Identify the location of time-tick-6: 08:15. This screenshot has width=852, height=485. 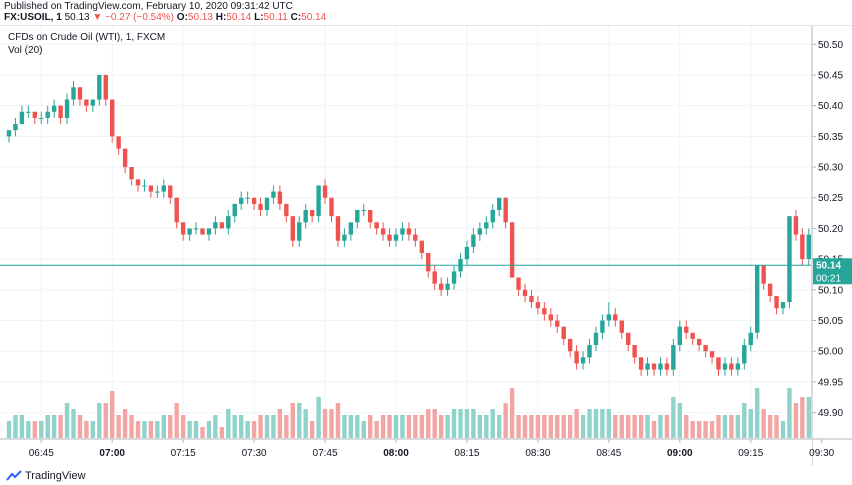
(466, 453).